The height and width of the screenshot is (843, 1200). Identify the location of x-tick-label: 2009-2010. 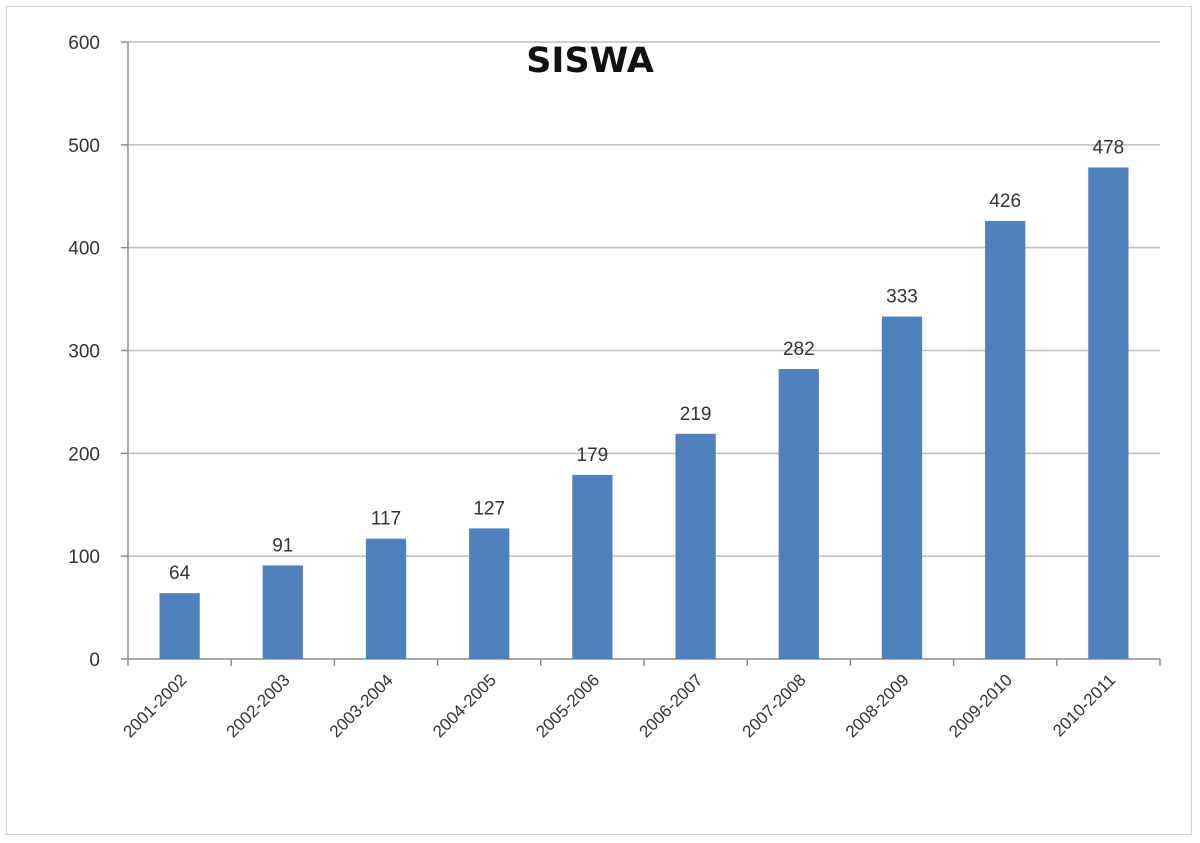
(980, 705).